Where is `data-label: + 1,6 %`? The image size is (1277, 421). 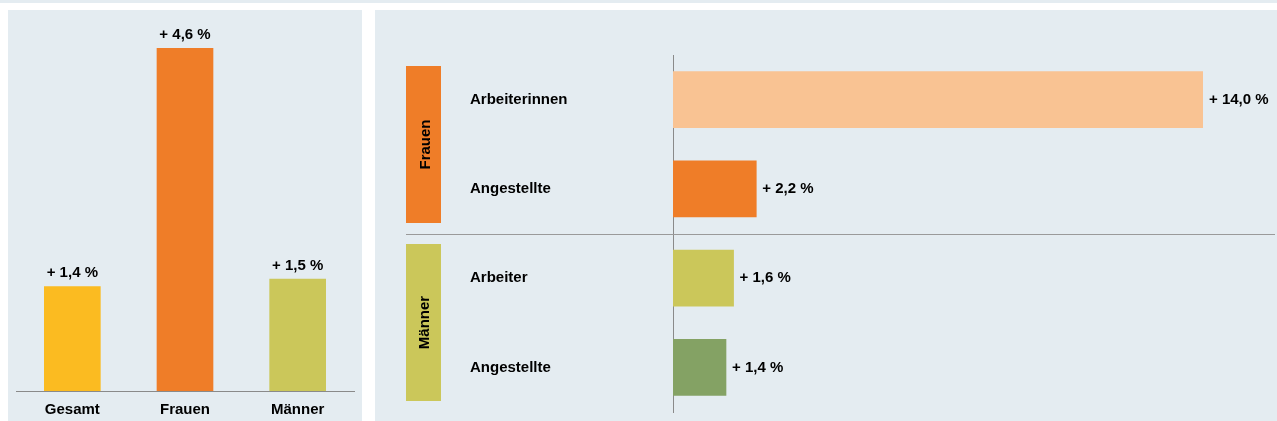 data-label: + 1,6 % is located at coordinates (765, 277).